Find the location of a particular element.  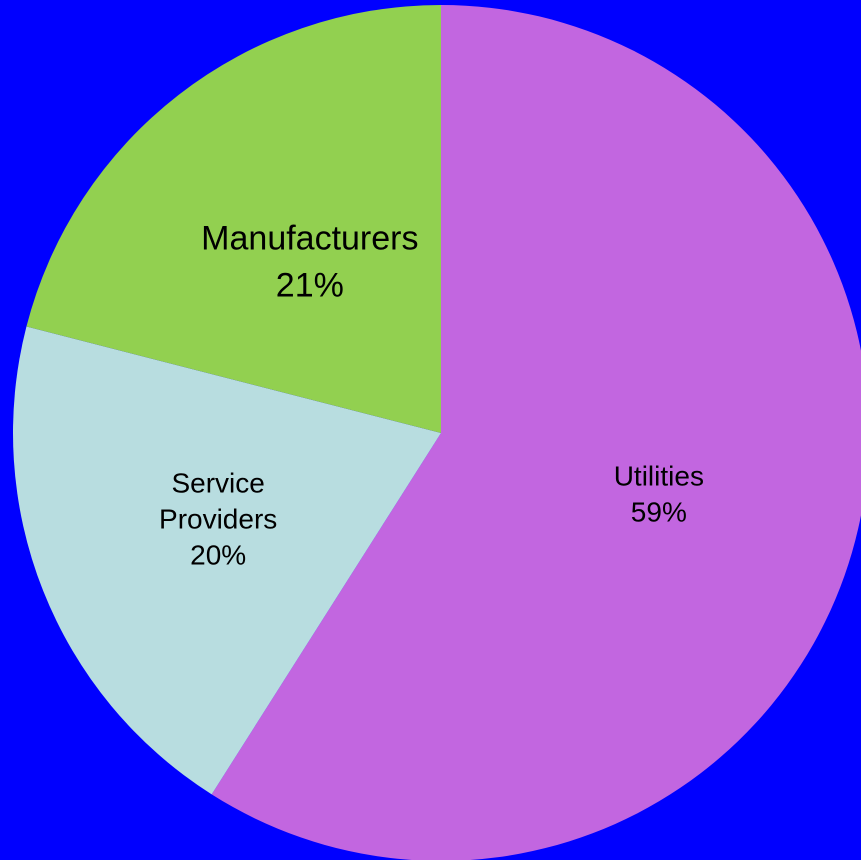

slice-name-label: Utilities is located at coordinates (659, 476).